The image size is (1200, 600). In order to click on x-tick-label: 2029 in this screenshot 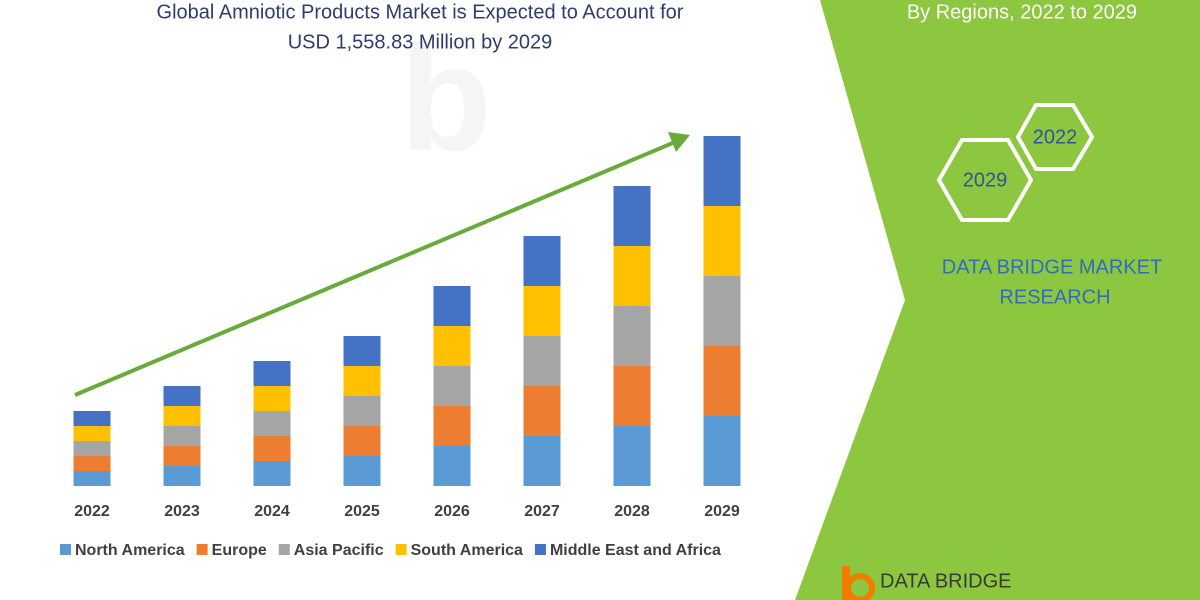, I will do `click(722, 511)`.